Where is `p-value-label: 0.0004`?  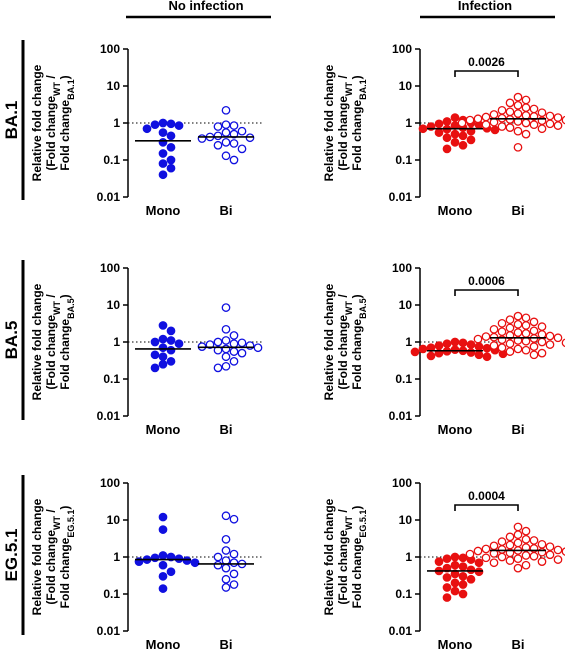 p-value-label: 0.0004 is located at coordinates (486, 496).